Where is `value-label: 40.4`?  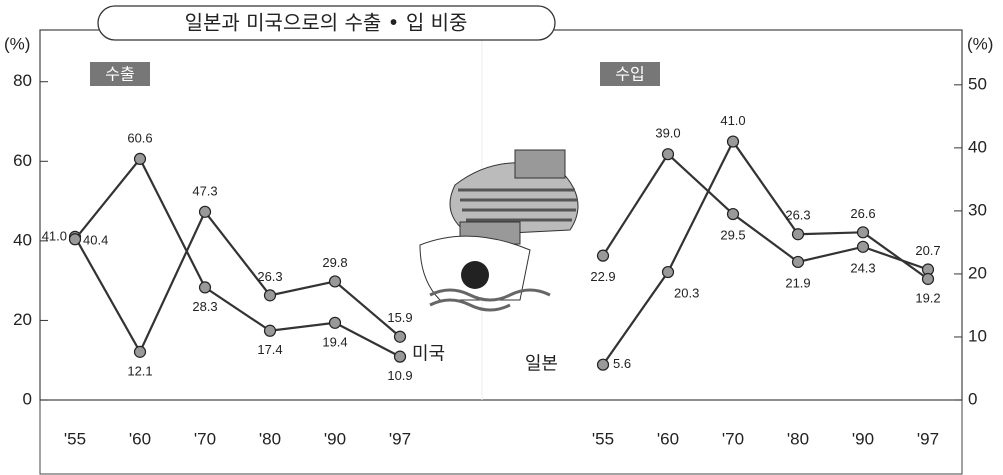
value-label: 40.4 is located at coordinates (95, 240).